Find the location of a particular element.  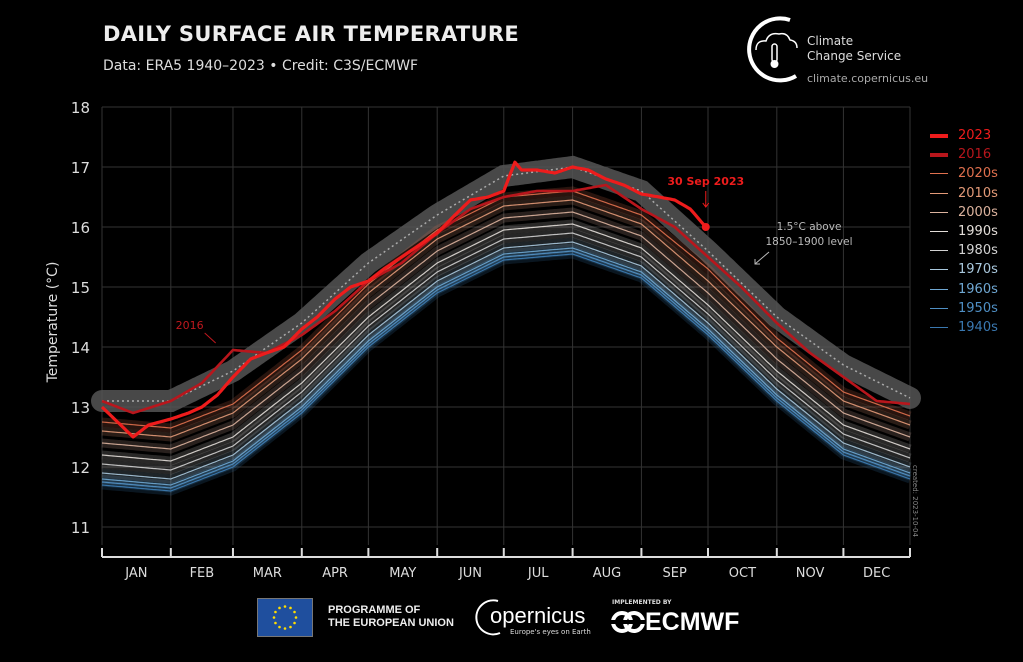

legend-label: 1980s is located at coordinates (978, 251).